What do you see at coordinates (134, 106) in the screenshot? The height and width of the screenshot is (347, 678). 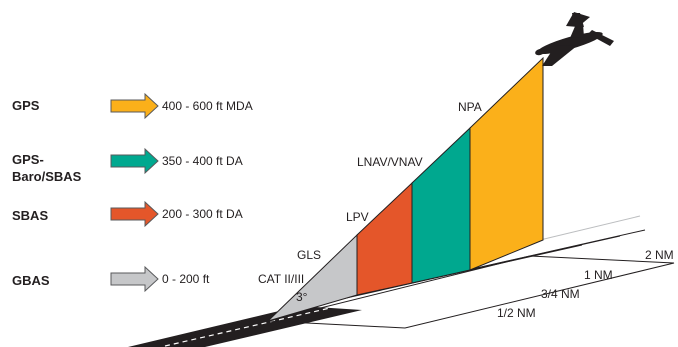 I see `gps-arrow-icon` at bounding box center [134, 106].